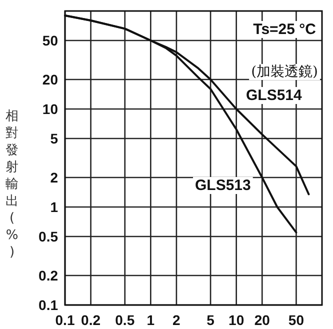 The image size is (333, 329). Describe the element at coordinates (284, 72) in the screenshot. I see `annotation: (加裝透鏡)` at that location.